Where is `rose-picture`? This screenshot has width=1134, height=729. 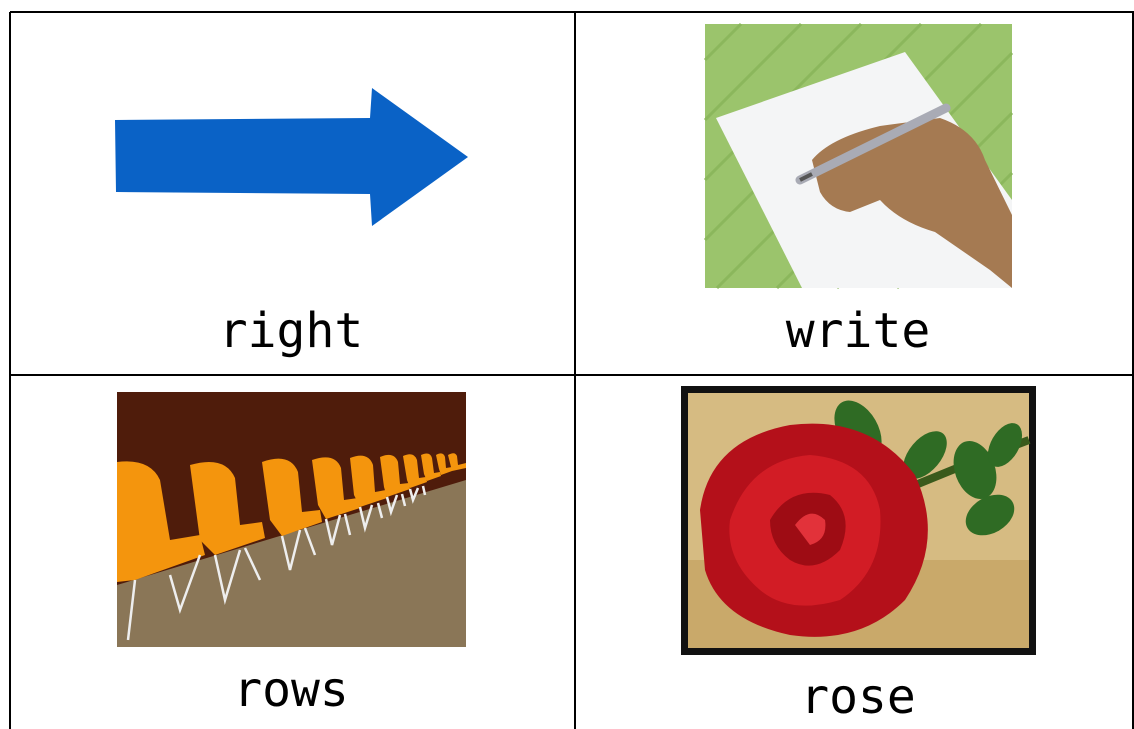 rose-picture is located at coordinates (858, 520).